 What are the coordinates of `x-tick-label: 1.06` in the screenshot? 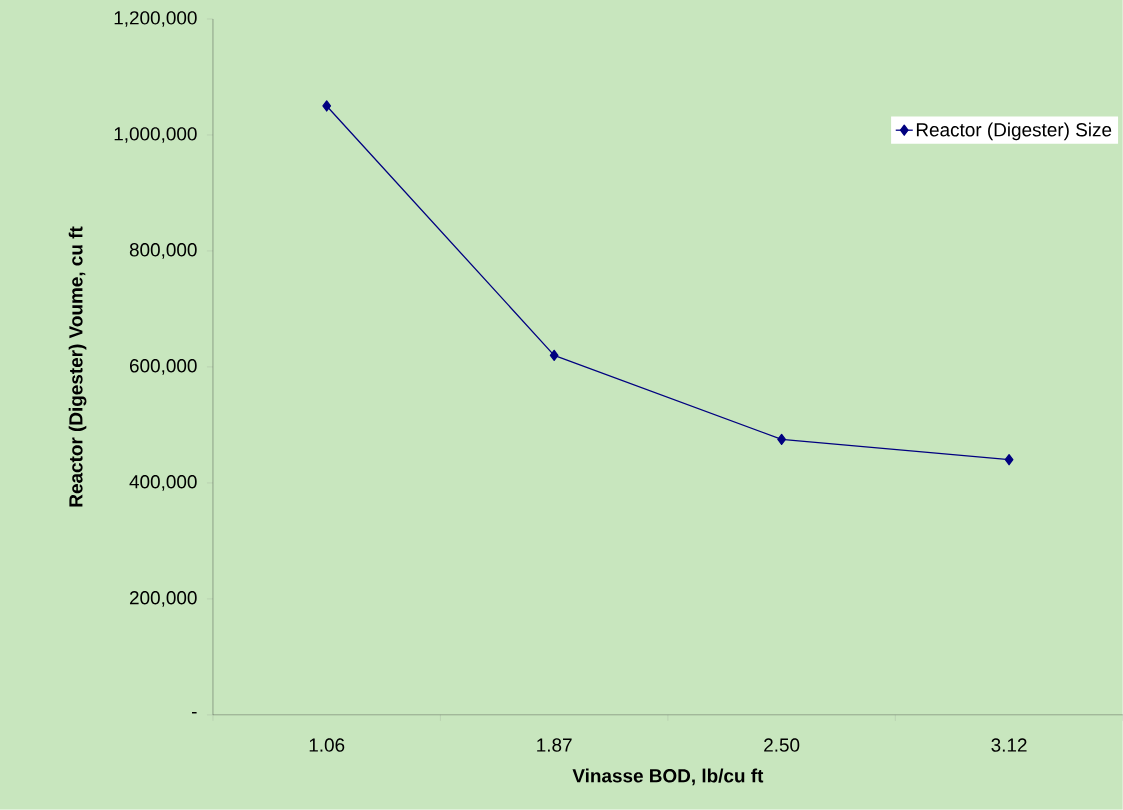 It's located at (327, 745).